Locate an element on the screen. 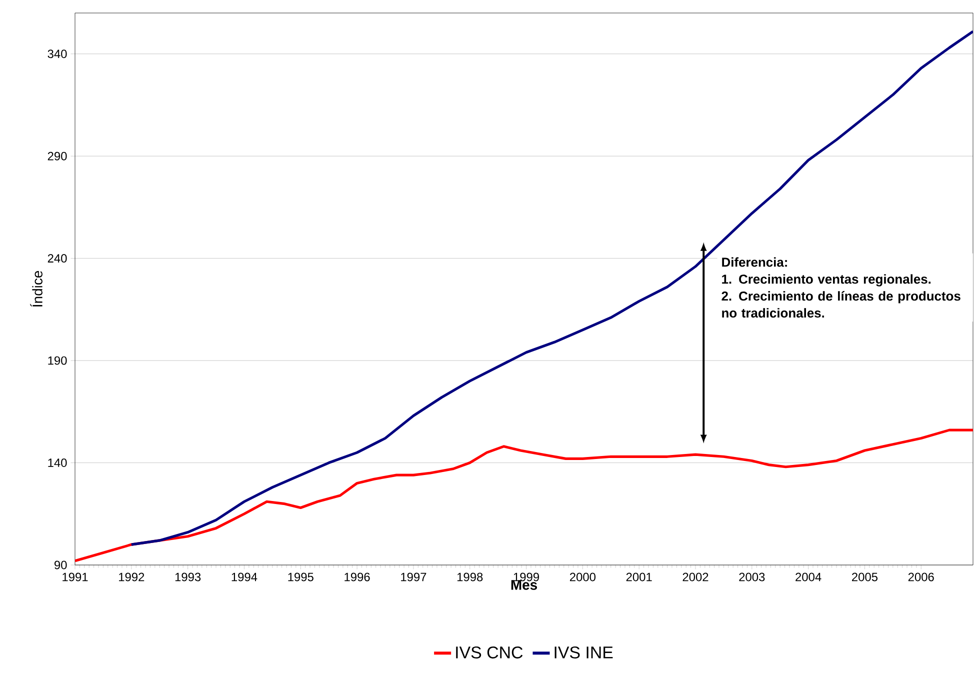  y-tick-label: 340 is located at coordinates (57, 54).